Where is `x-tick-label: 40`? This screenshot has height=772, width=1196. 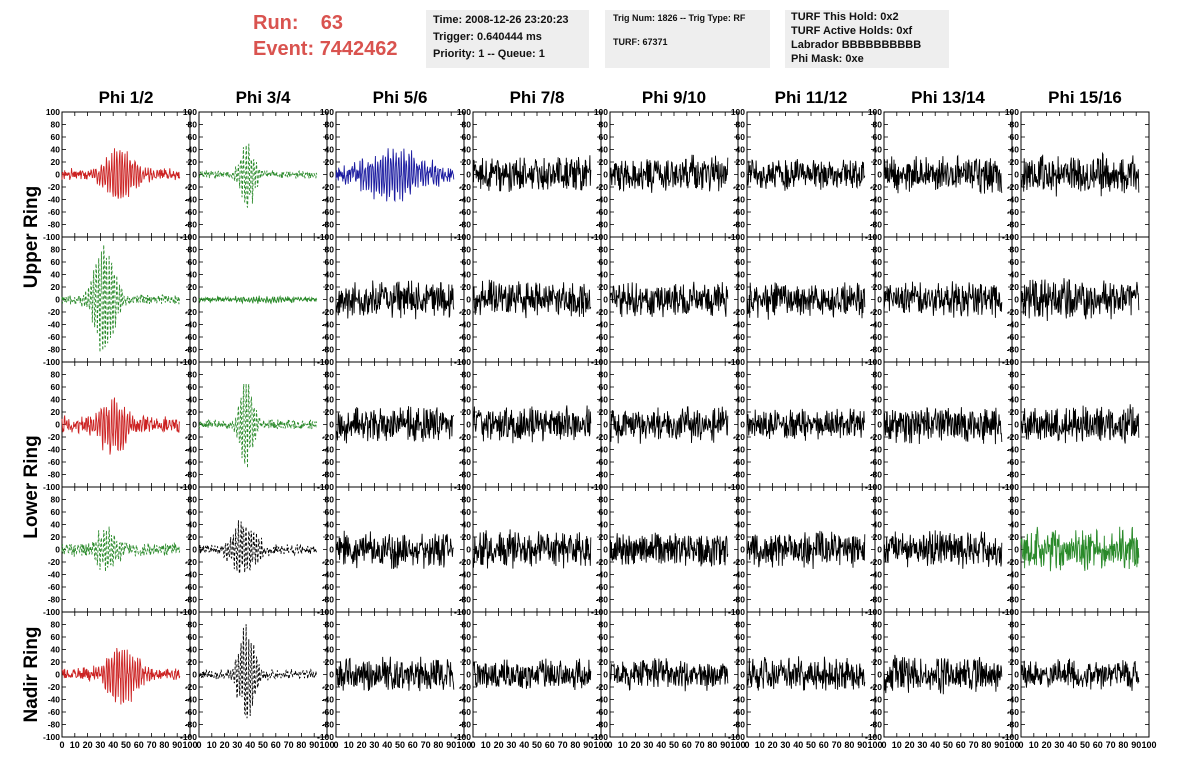 x-tick-label: 40 is located at coordinates (935, 745).